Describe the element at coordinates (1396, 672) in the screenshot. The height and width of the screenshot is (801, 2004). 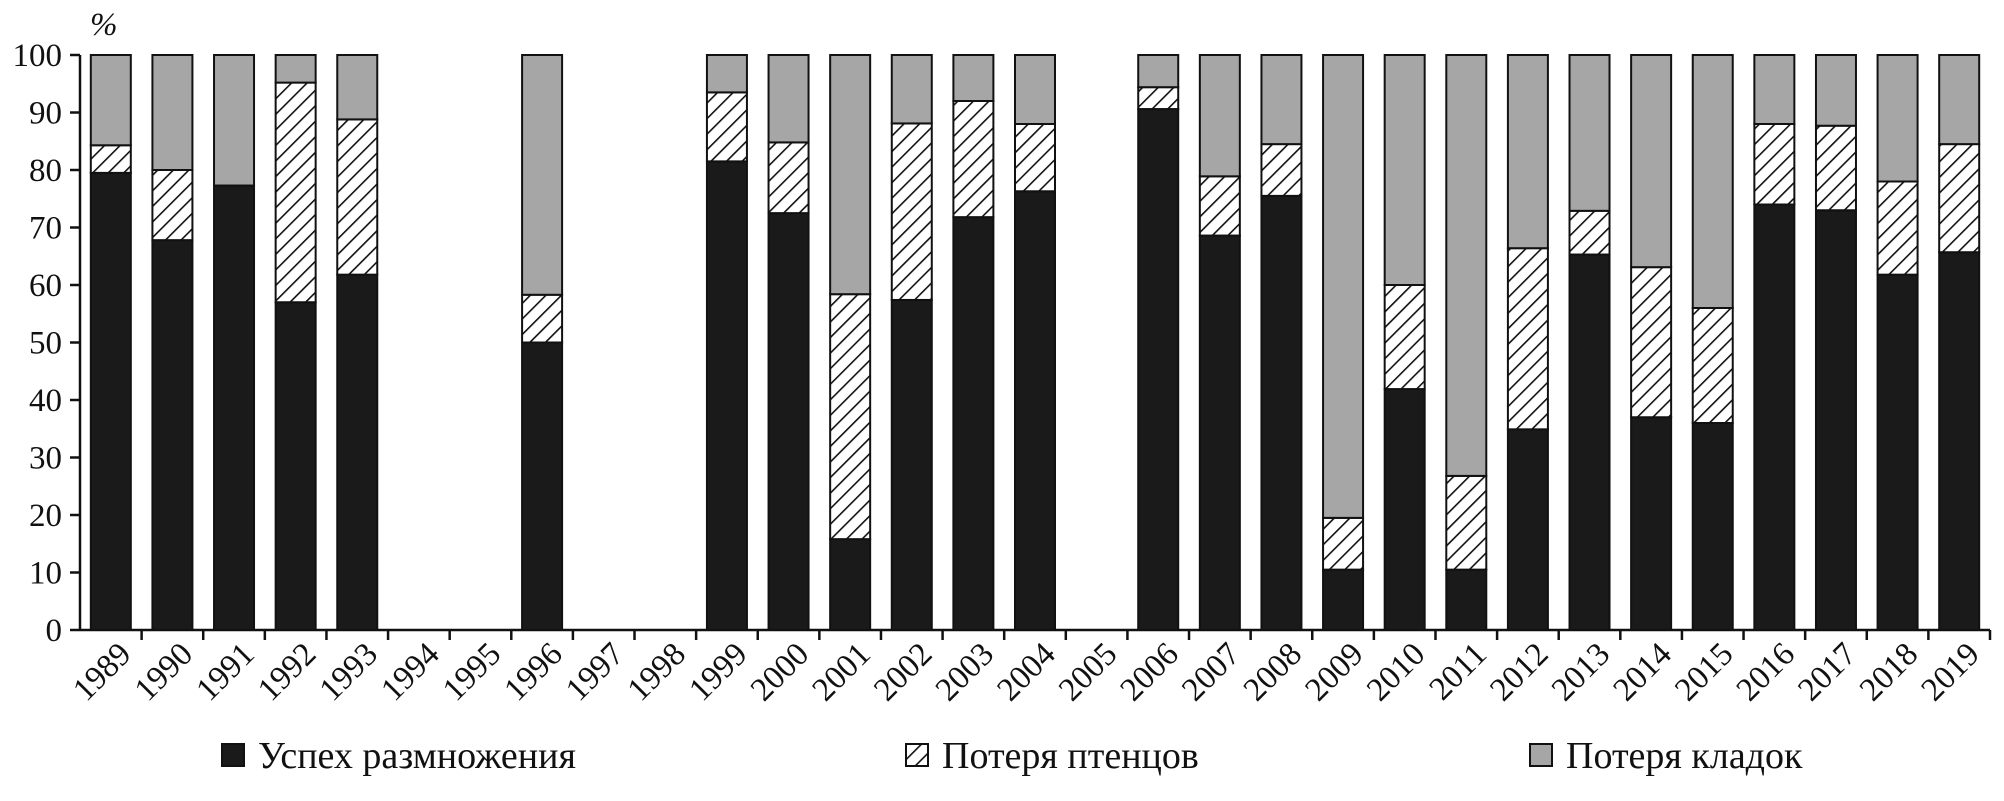
I see `x-tick-label: 2010` at that location.